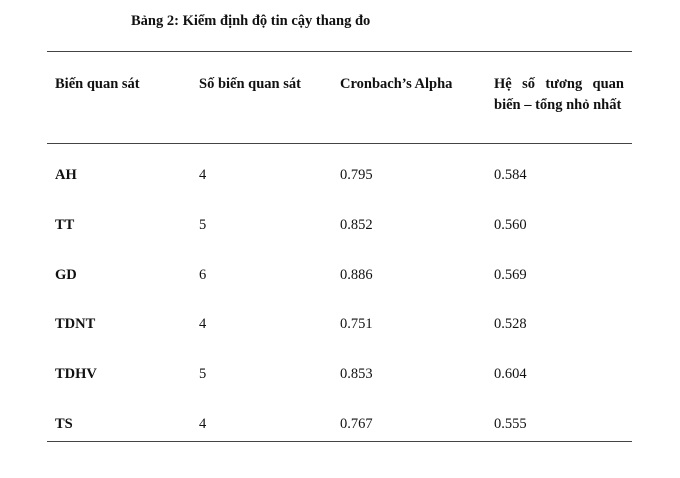 This screenshot has height=478, width=680. Describe the element at coordinates (356, 175) in the screenshot. I see `cell: 0.795` at that location.